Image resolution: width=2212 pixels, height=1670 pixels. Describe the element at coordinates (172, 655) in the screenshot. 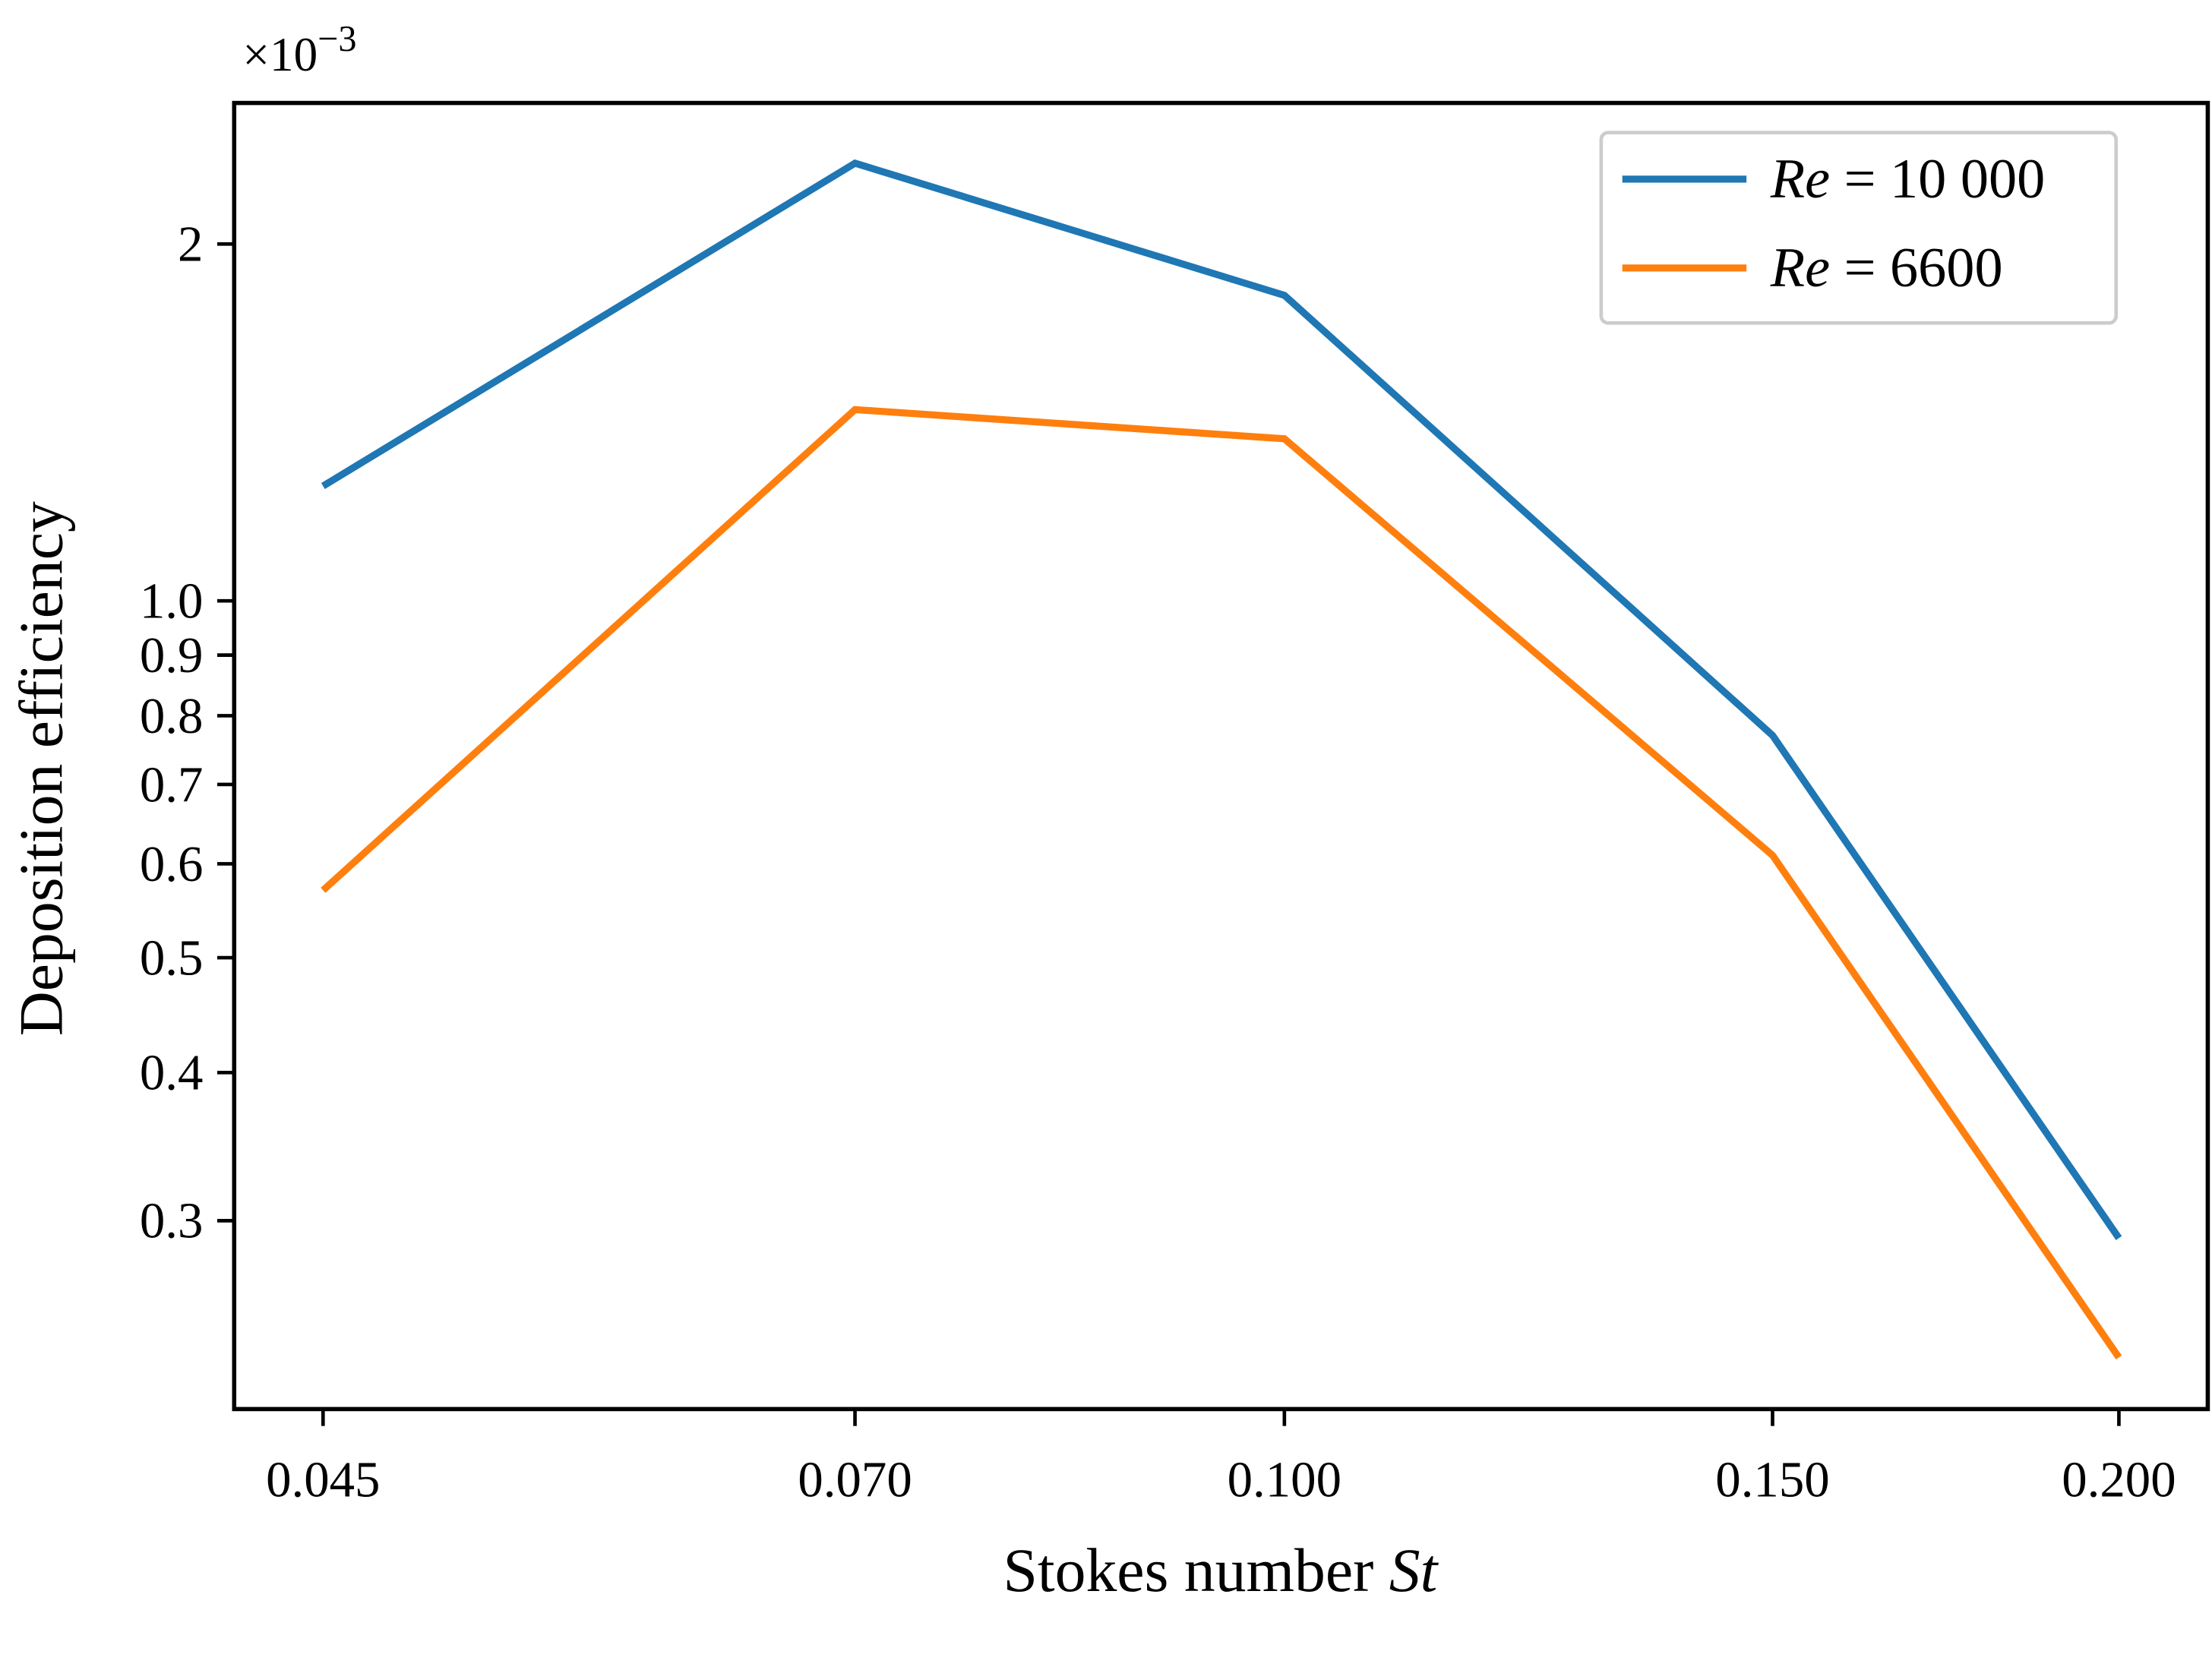

I see `y-tick-label: 0.9` at that location.